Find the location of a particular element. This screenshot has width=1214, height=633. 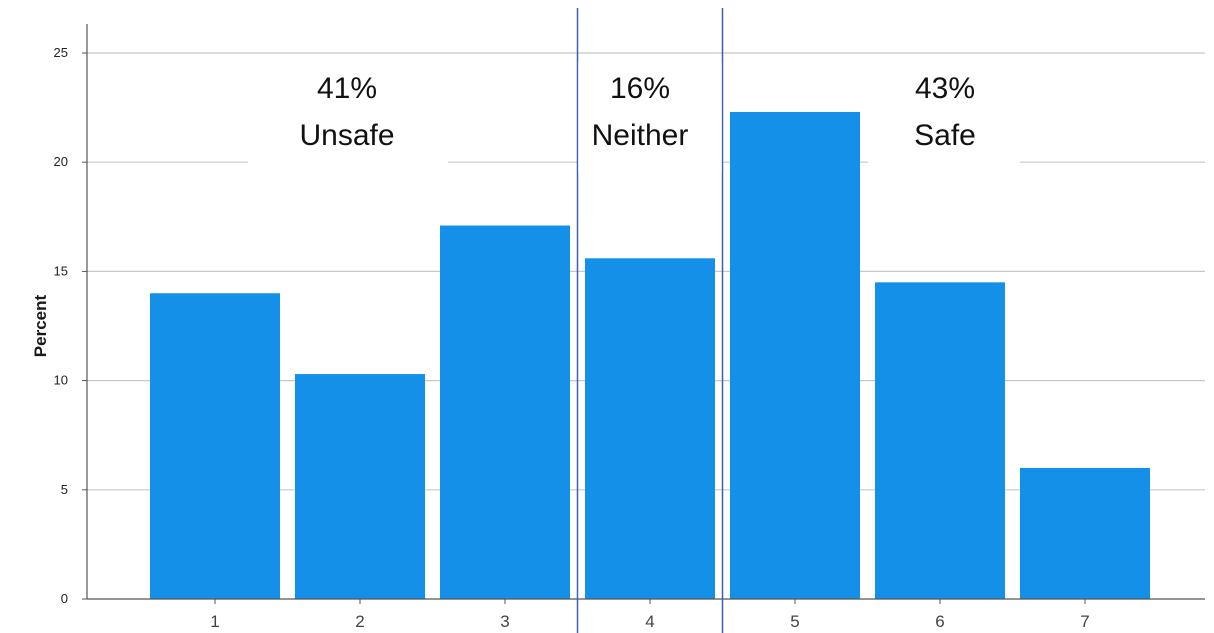

y-tick-label: 0 is located at coordinates (64, 598).